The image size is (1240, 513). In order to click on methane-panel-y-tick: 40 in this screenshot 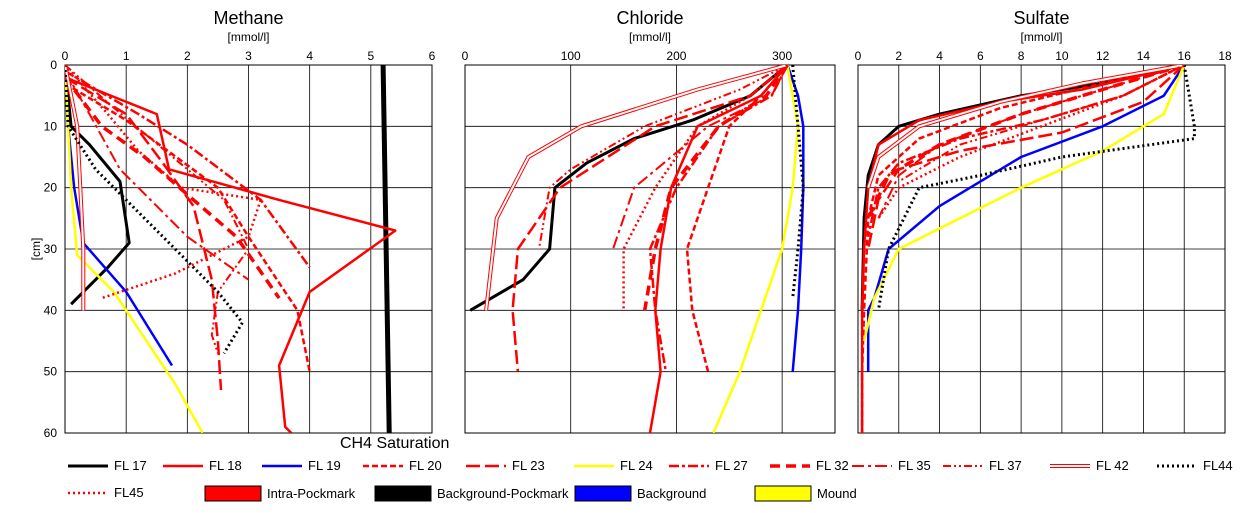, I will do `click(51, 310)`.